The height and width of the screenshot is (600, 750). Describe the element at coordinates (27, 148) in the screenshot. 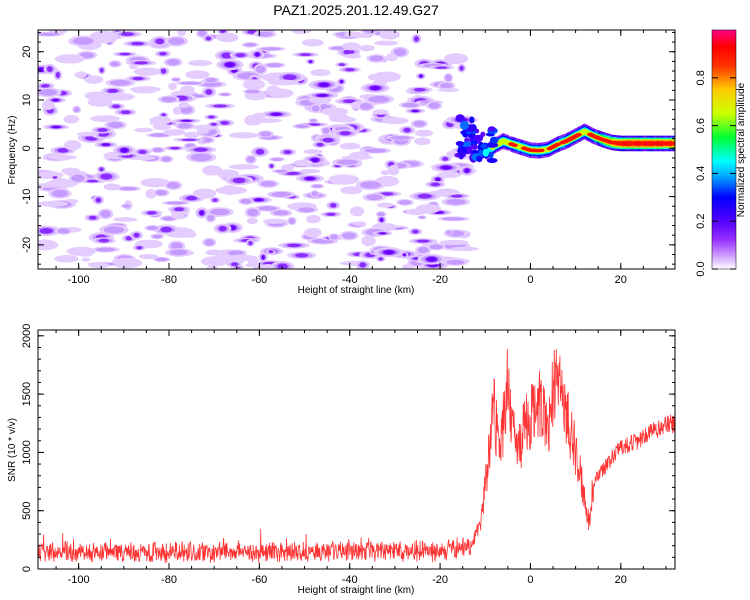

I see `y-tick-label: 0` at that location.